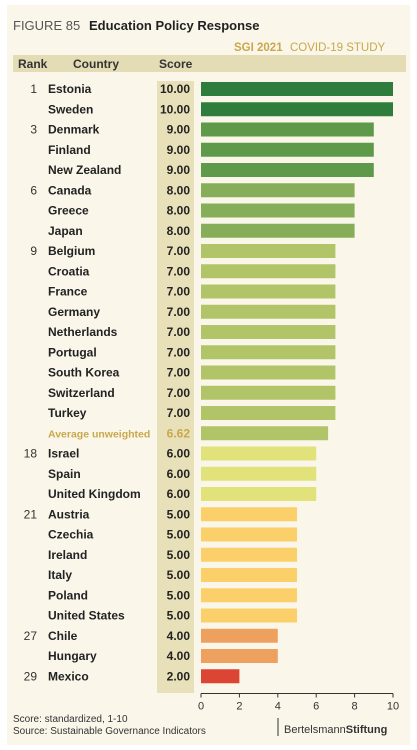 The height and width of the screenshot is (750, 417). What do you see at coordinates (174, 25) in the screenshot?
I see `chart-title: Education Policy Response` at bounding box center [174, 25].